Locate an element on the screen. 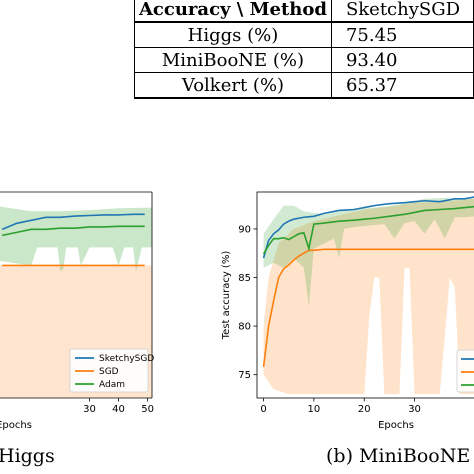  caption-right: (b) MiniBooNE is located at coordinates (398, 456).